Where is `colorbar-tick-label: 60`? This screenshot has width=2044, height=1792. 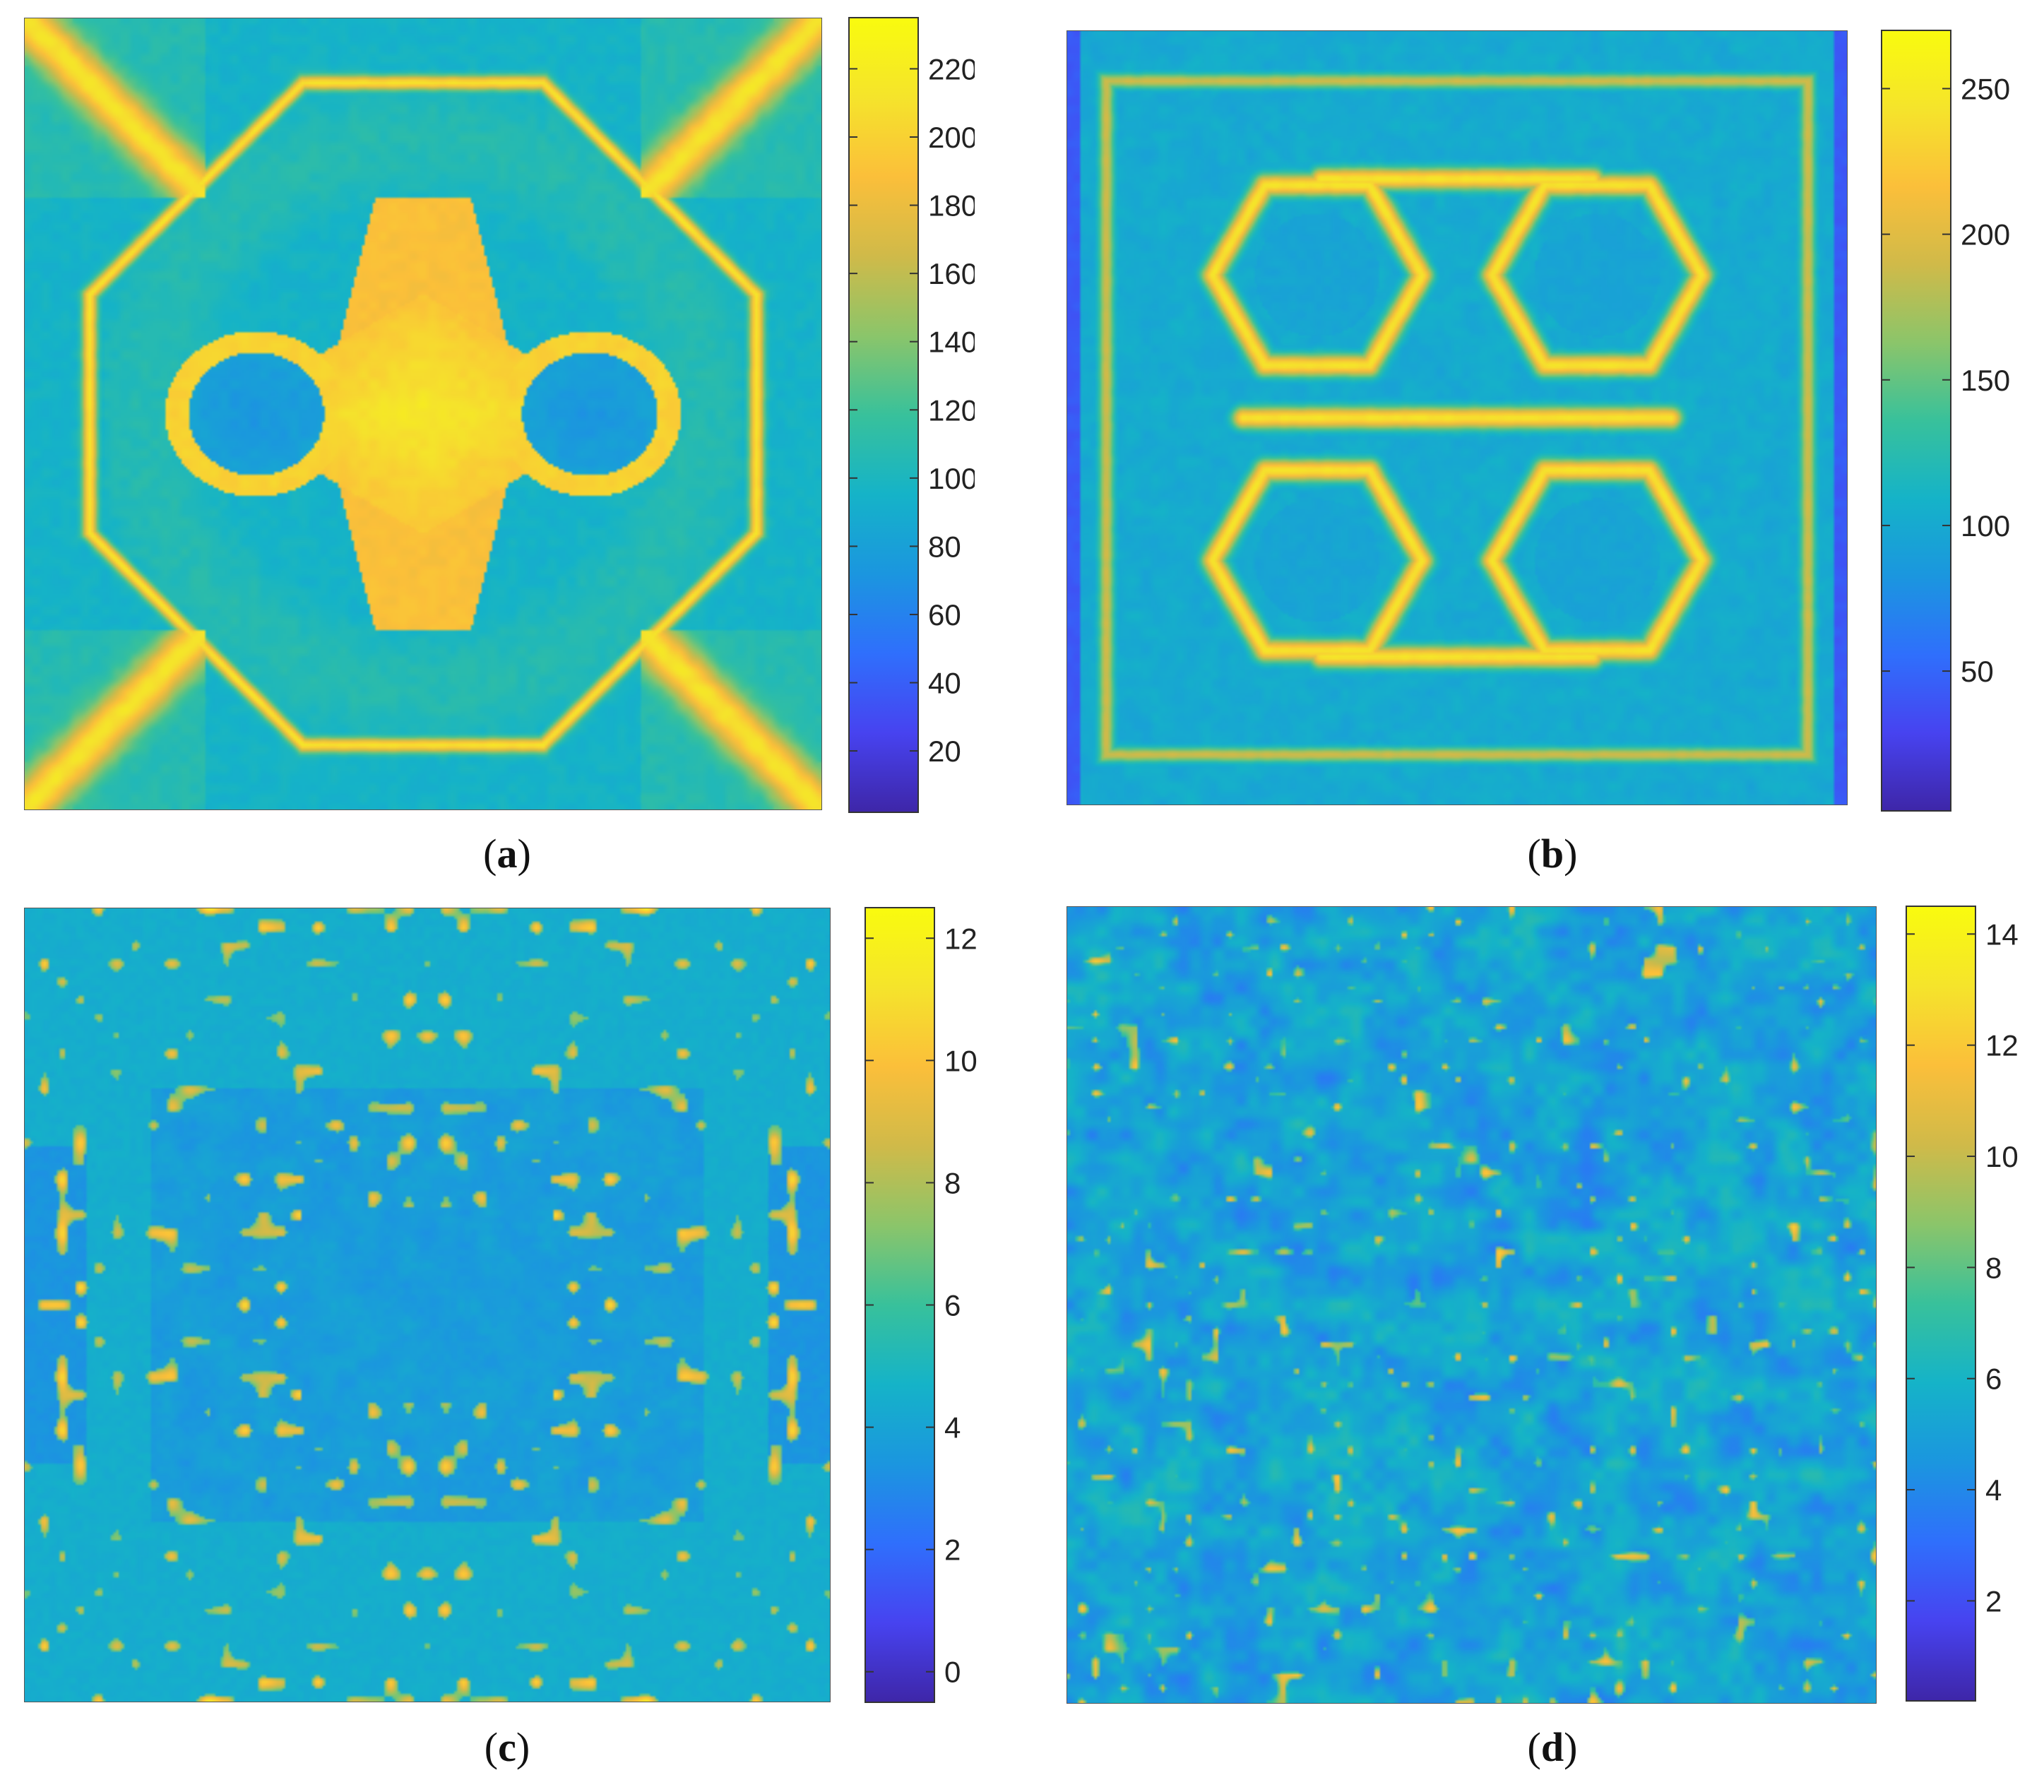 colorbar-tick-label: 60 is located at coordinates (944, 615).